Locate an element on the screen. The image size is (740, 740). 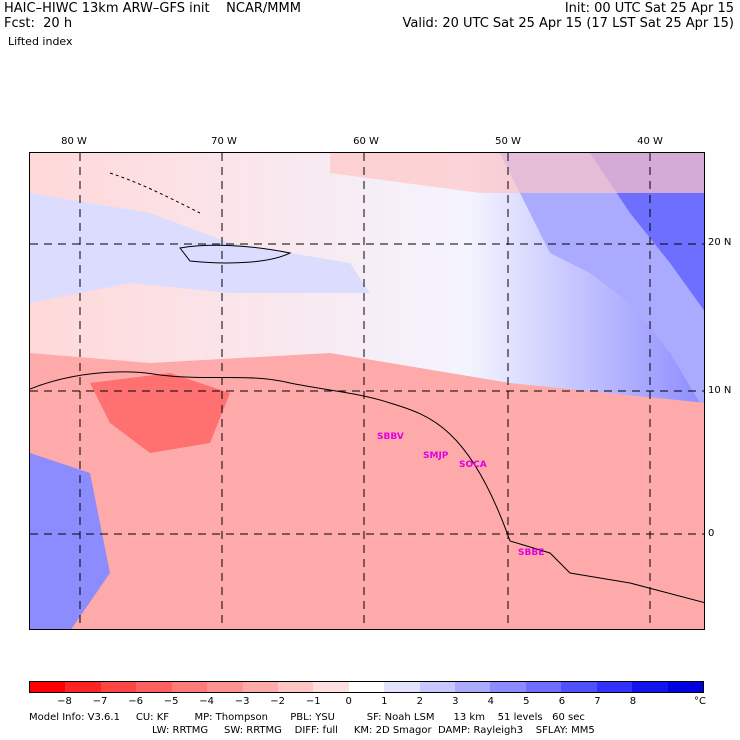
colorbar-tick-label: −8 is located at coordinates (64, 701).